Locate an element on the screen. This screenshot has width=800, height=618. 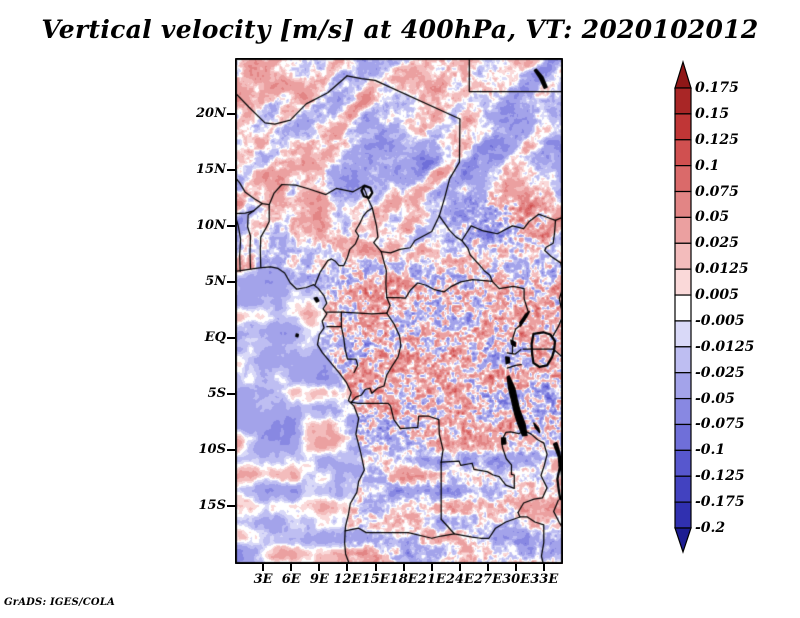
colorbar-label: -0.05 is located at coordinates (715, 398).